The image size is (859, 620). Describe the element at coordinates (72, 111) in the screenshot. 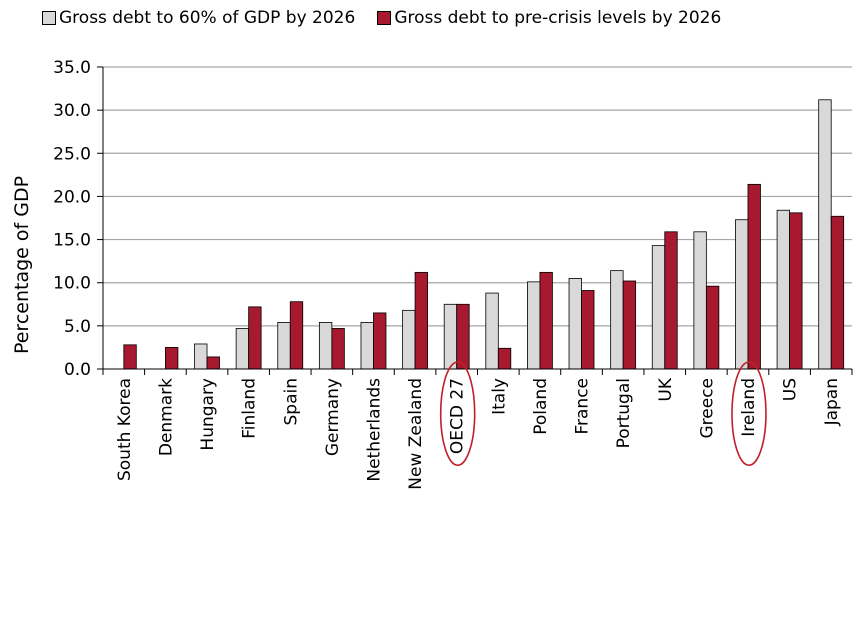

I see `y-tick-label: 30.0` at that location.